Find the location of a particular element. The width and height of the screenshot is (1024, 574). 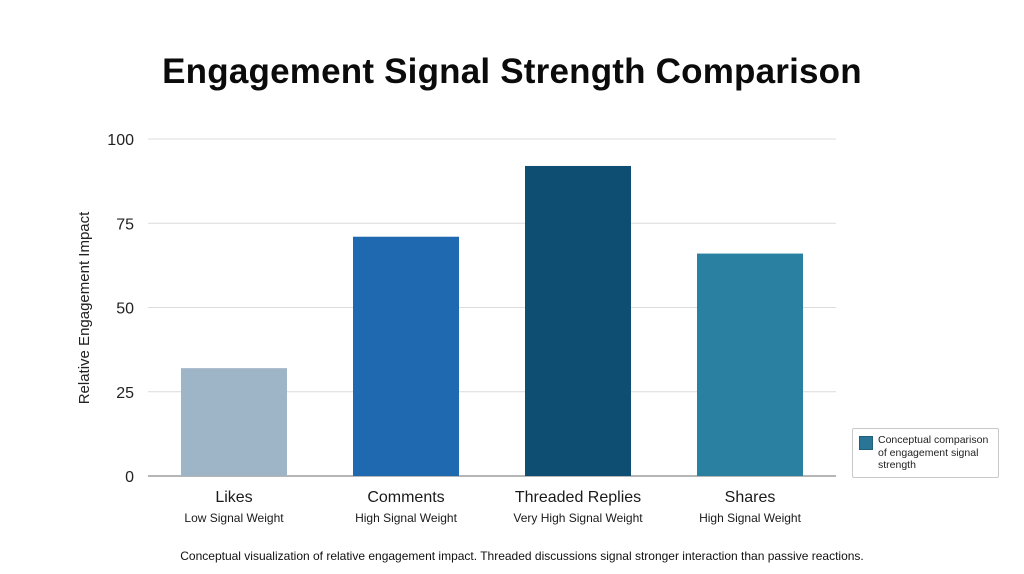

x-category-label: Threaded Replies is located at coordinates (578, 497).